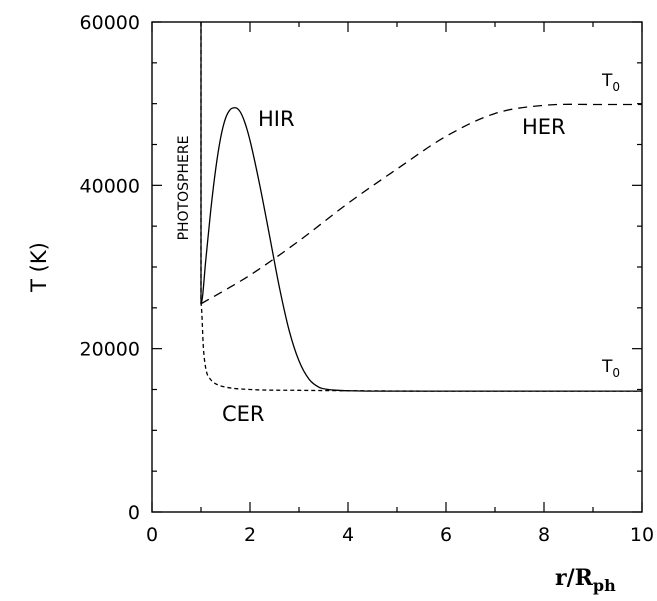  Describe the element at coordinates (110, 186) in the screenshot. I see `y-tick-label: 40000` at that location.